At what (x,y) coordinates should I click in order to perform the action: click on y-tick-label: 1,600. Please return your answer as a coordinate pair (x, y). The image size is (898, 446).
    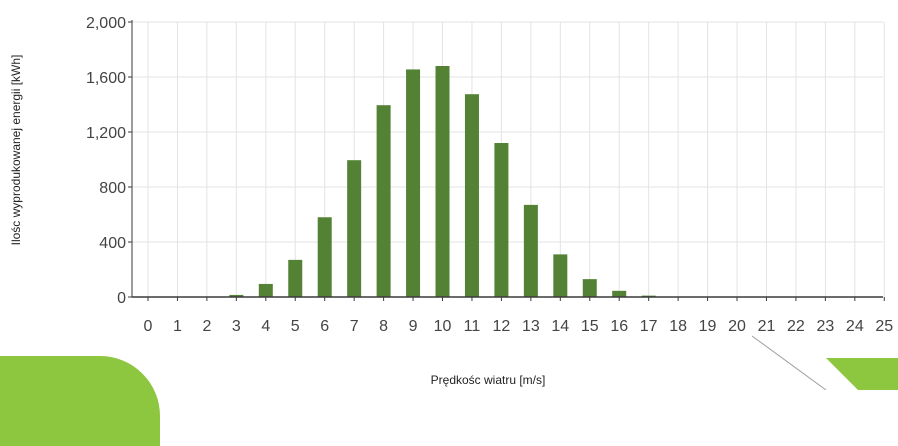
    Looking at the image, I should click on (106, 78).